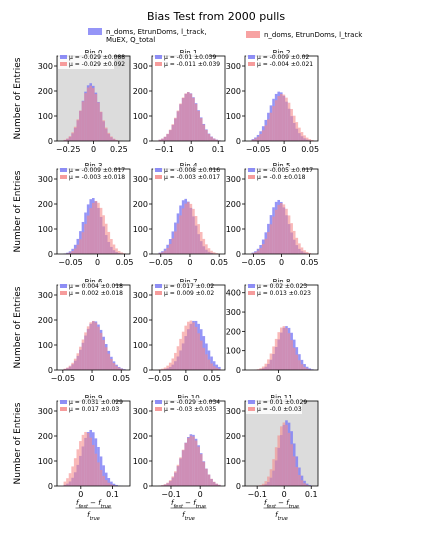 The image size is (432, 540). I want to click on legend-stat: μ = -0.011 ±0.039, so click(192, 64).